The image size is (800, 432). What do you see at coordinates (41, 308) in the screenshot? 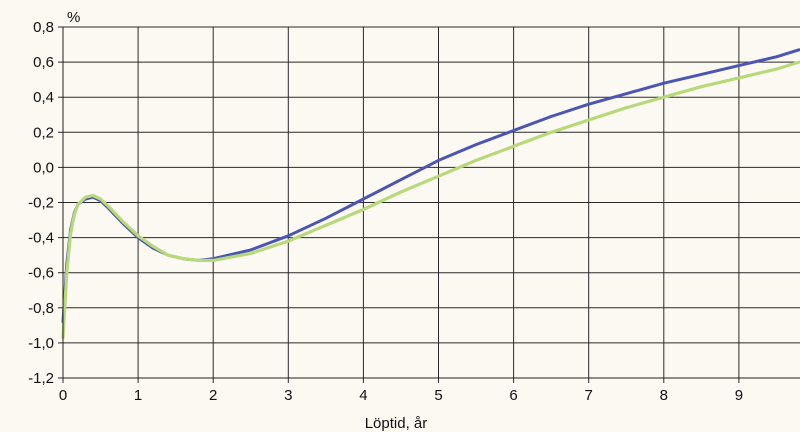
I see `y-tick-label: -0,8` at bounding box center [41, 308].